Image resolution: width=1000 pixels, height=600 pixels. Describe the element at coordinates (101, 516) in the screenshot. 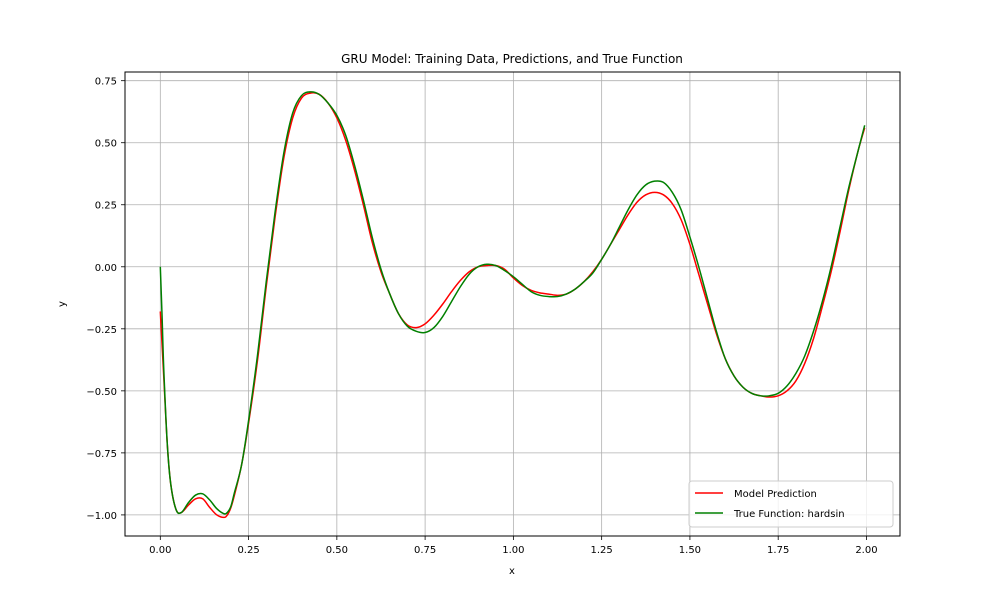

I see `y-tick-label: −1.00` at that location.